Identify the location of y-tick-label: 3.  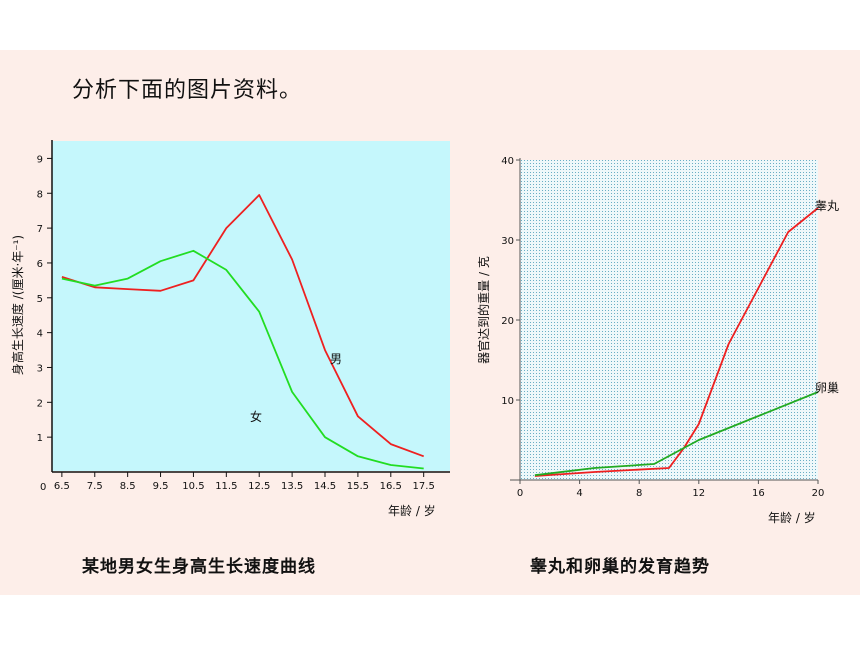
(40, 368).